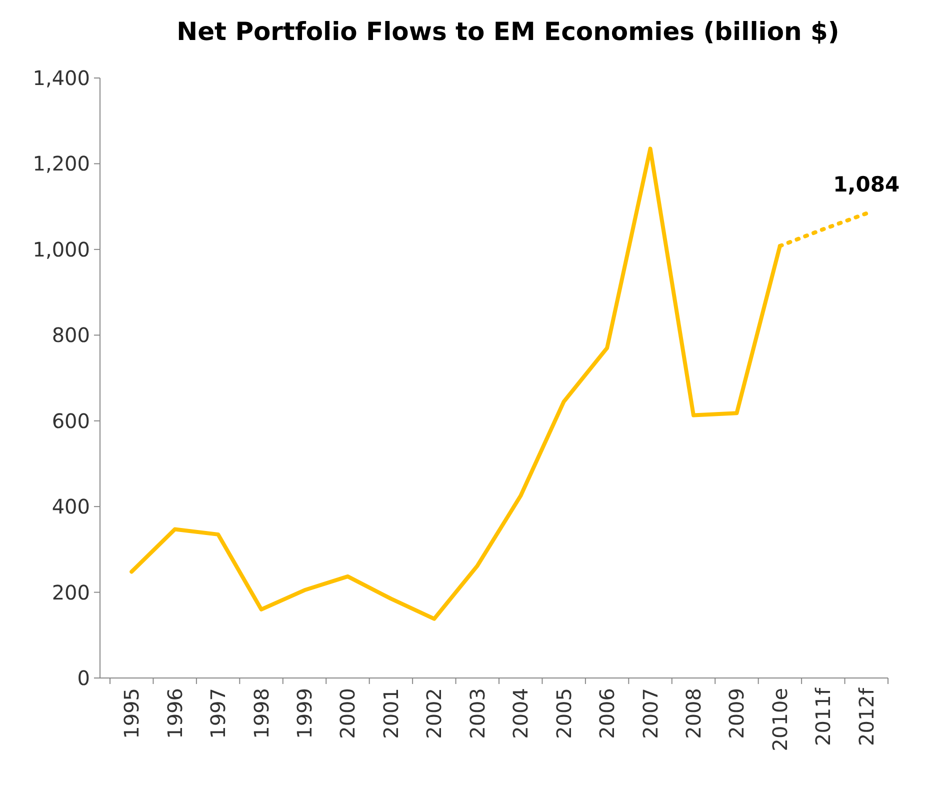  I want to click on x-tick-label: 2009, so click(736, 713).